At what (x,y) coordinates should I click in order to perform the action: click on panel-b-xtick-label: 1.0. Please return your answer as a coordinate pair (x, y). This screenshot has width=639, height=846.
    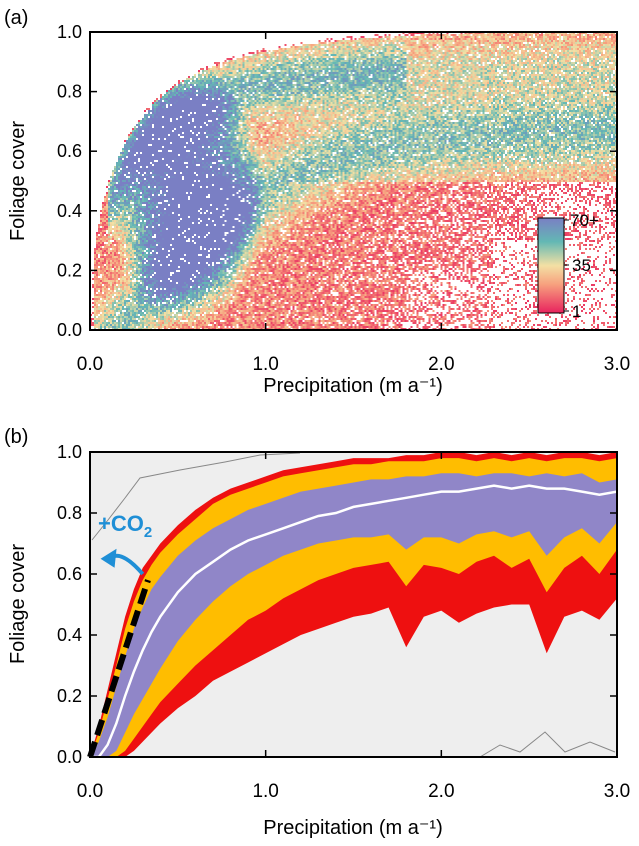
    Looking at the image, I should click on (265, 791).